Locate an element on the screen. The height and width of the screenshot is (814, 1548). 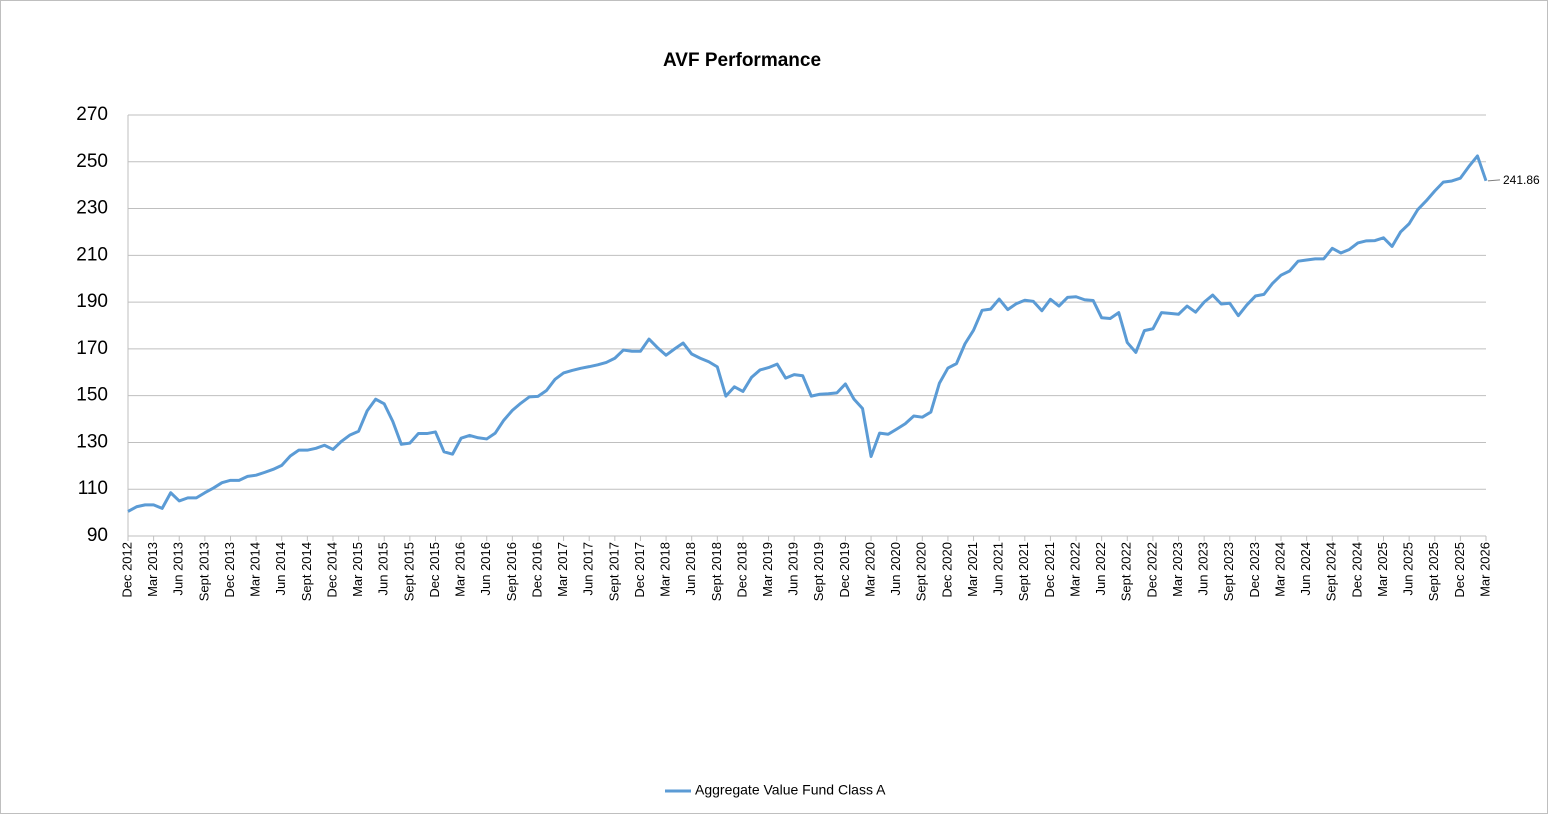
data-label: 241.86 is located at coordinates (1521, 180).